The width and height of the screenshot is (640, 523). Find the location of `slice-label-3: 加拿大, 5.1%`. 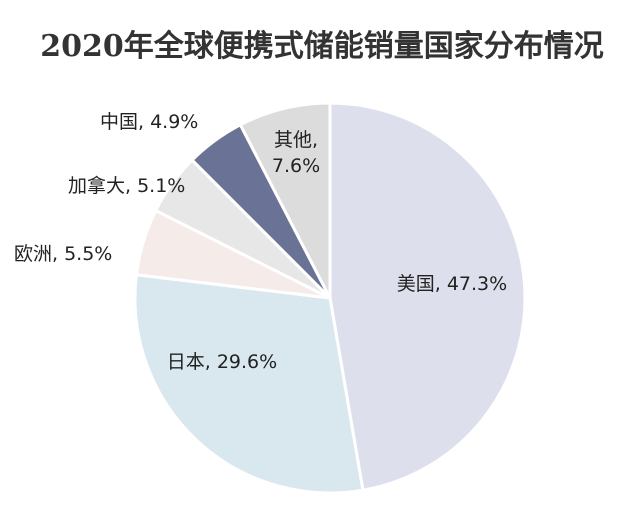

slice-label-3: 加拿大, 5.1% is located at coordinates (126, 185).